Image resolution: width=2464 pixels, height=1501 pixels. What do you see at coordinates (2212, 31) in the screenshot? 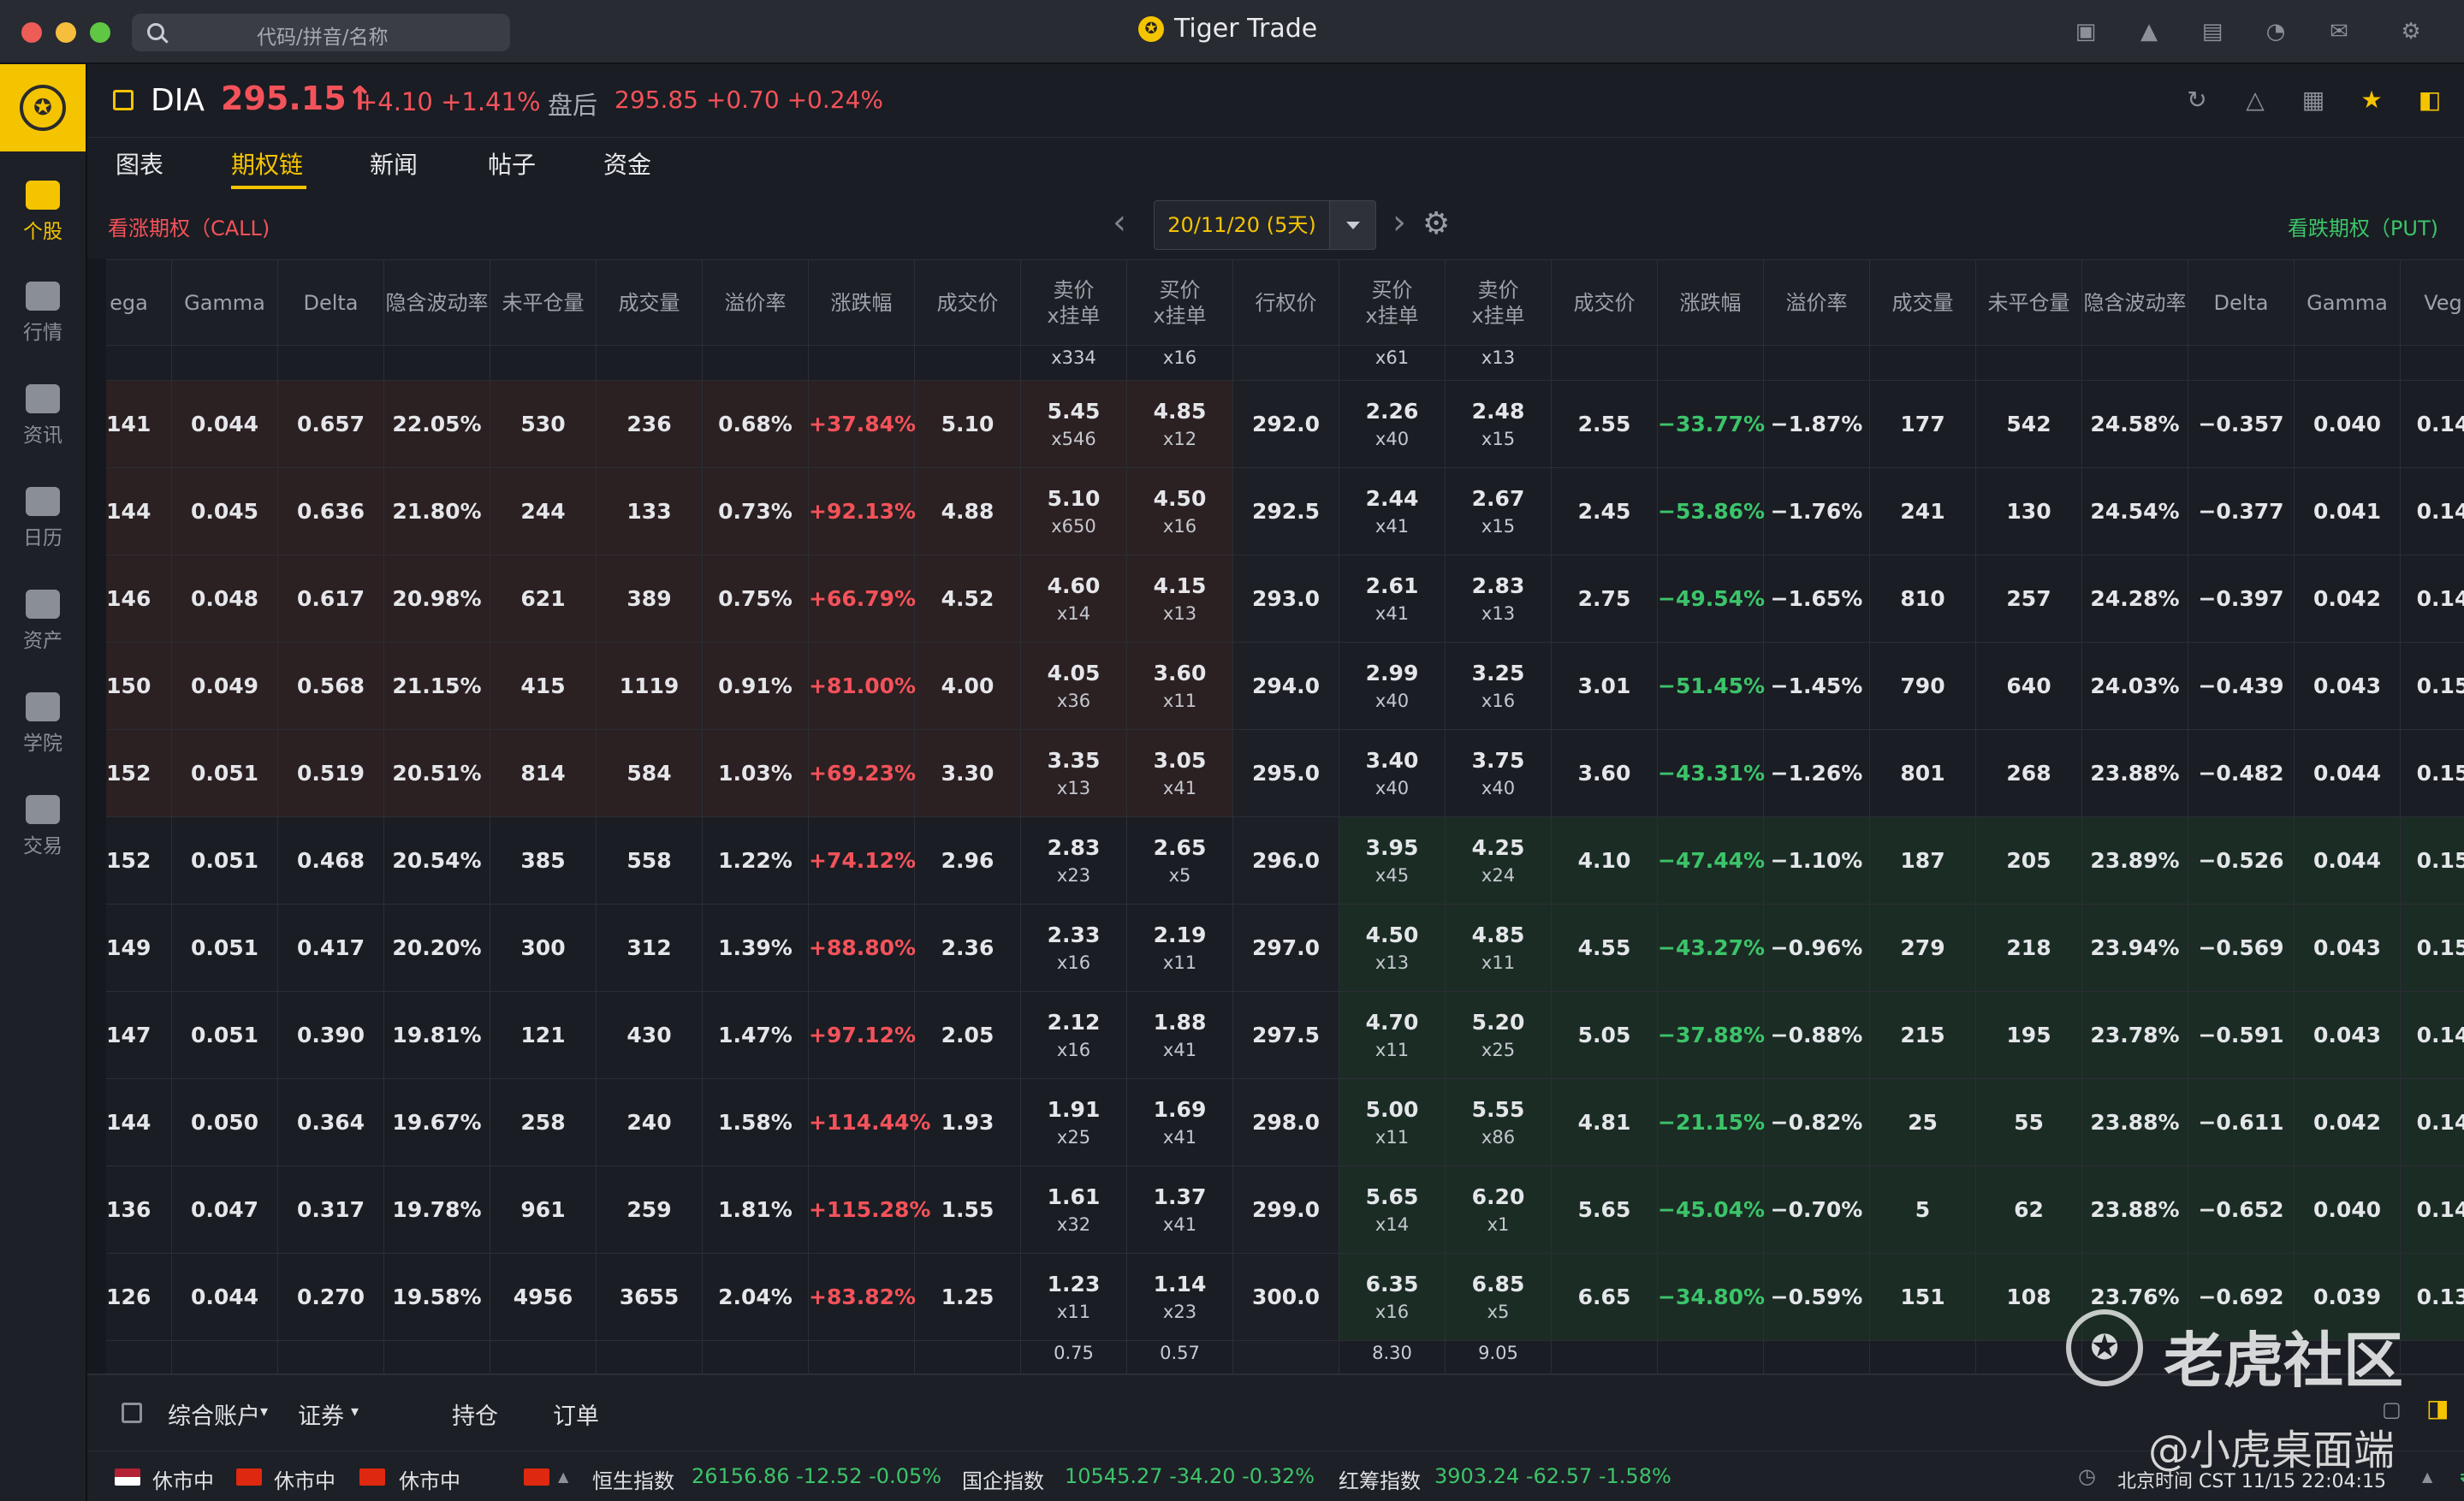
I see `chat-icon: ▤` at bounding box center [2212, 31].